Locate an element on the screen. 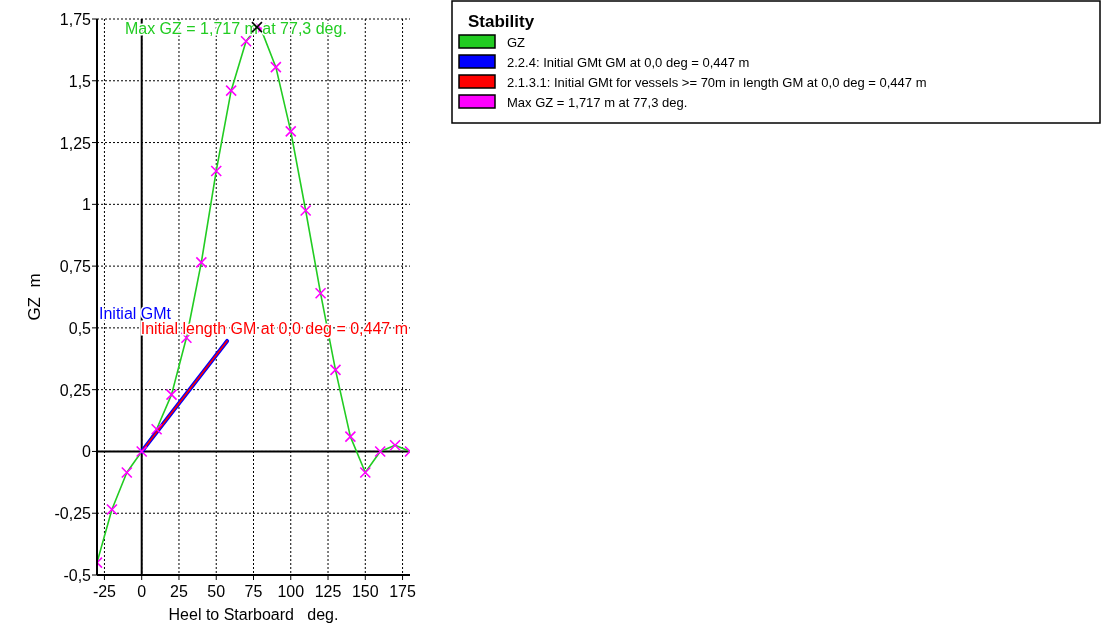 Image resolution: width=1112 pixels, height=630 pixels. x-tick-label: 75 is located at coordinates (253, 591).